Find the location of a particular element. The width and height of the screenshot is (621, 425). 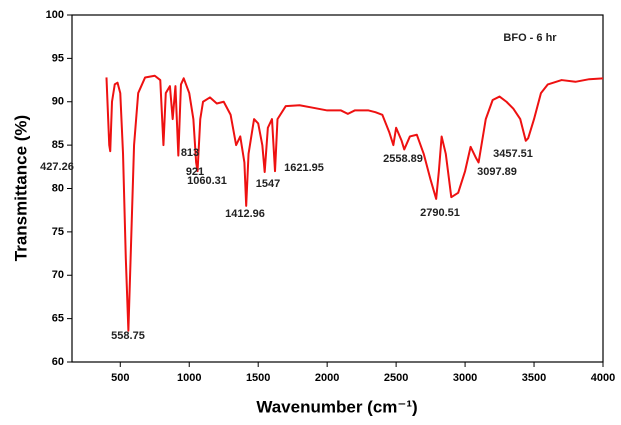

x-tick-label: 2500 is located at coordinates (396, 378).